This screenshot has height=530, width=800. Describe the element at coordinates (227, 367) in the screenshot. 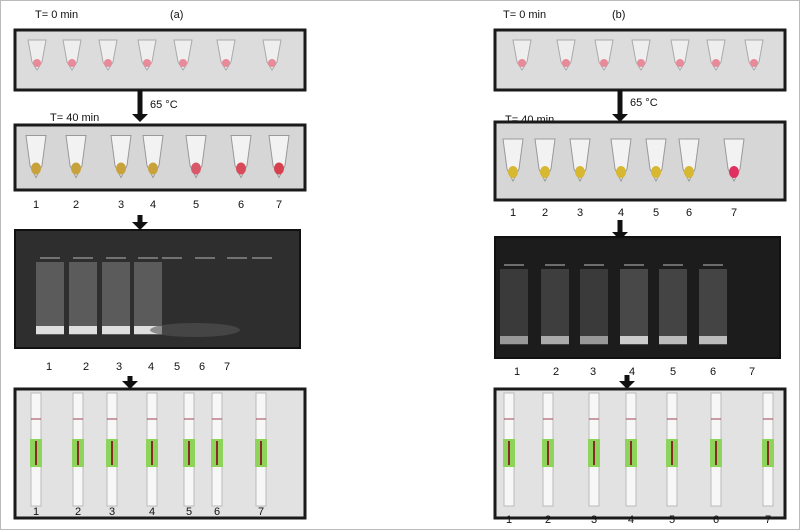

I see `gel-lane-label: 7` at that location.